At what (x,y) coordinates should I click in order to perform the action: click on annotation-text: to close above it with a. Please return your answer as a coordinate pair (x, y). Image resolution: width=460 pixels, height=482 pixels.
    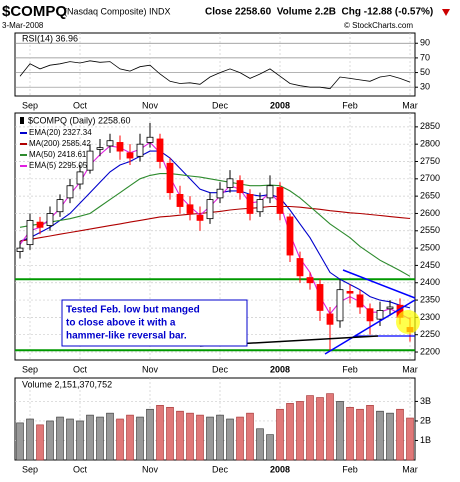
    Looking at the image, I should click on (121, 323).